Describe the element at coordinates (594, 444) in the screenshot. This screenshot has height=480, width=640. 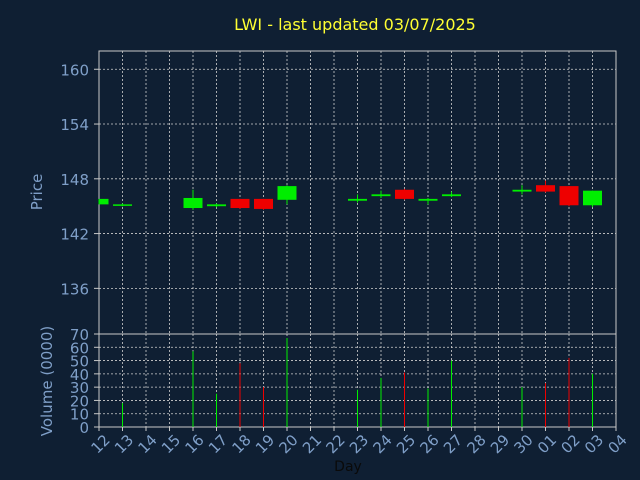
I see `x-tick-label: 03` at that location.